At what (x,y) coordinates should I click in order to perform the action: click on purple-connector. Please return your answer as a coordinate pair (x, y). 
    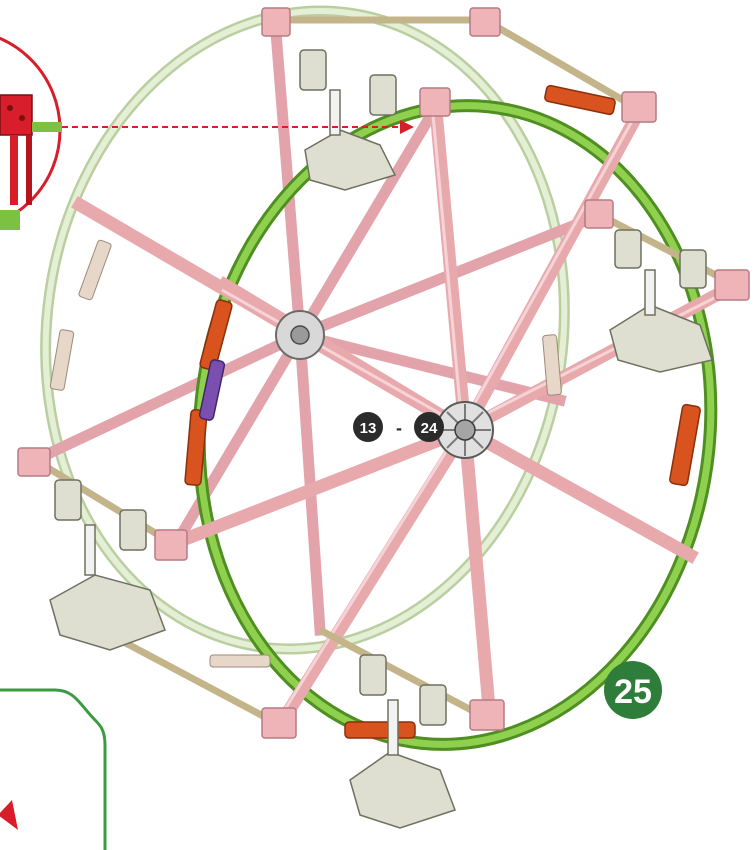
    Looking at the image, I should click on (212, 390).